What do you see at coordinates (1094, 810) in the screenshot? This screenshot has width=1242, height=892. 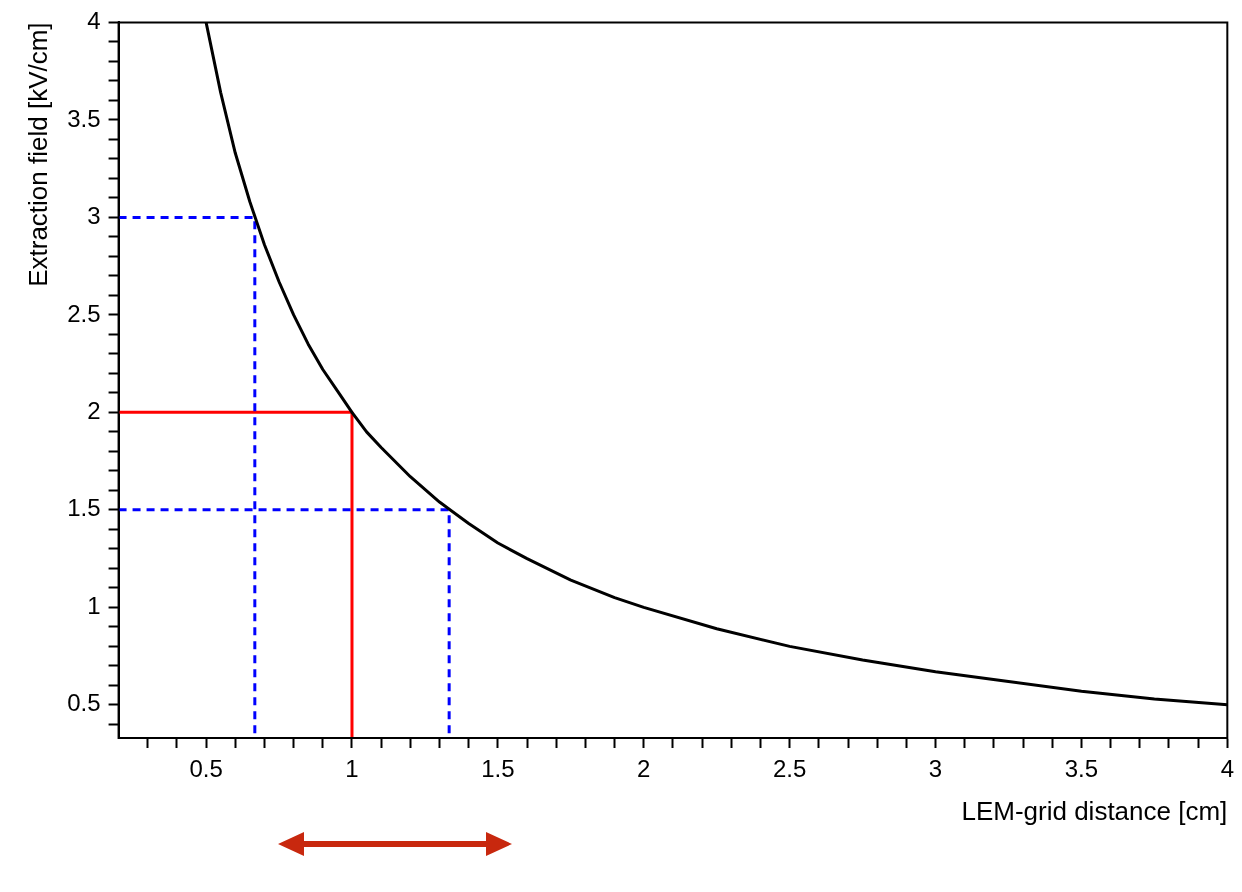 I see `x-axis-title: LEM-grid distance [cm]` at bounding box center [1094, 810].